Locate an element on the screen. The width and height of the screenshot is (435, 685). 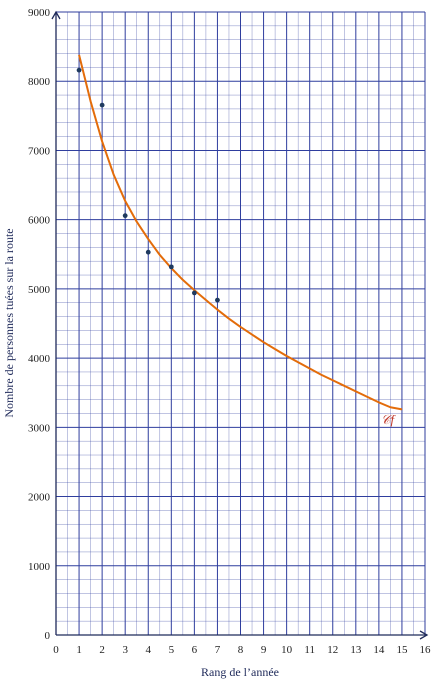
x-tick-label: 16 is located at coordinates (426, 650).